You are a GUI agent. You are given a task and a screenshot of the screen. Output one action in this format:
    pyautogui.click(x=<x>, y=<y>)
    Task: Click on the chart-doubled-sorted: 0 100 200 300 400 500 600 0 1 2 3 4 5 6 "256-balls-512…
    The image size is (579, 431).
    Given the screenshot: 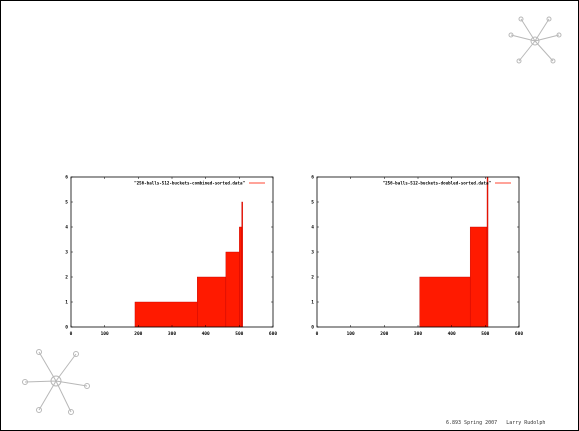 What is the action you would take?
    pyautogui.click(x=415, y=255)
    